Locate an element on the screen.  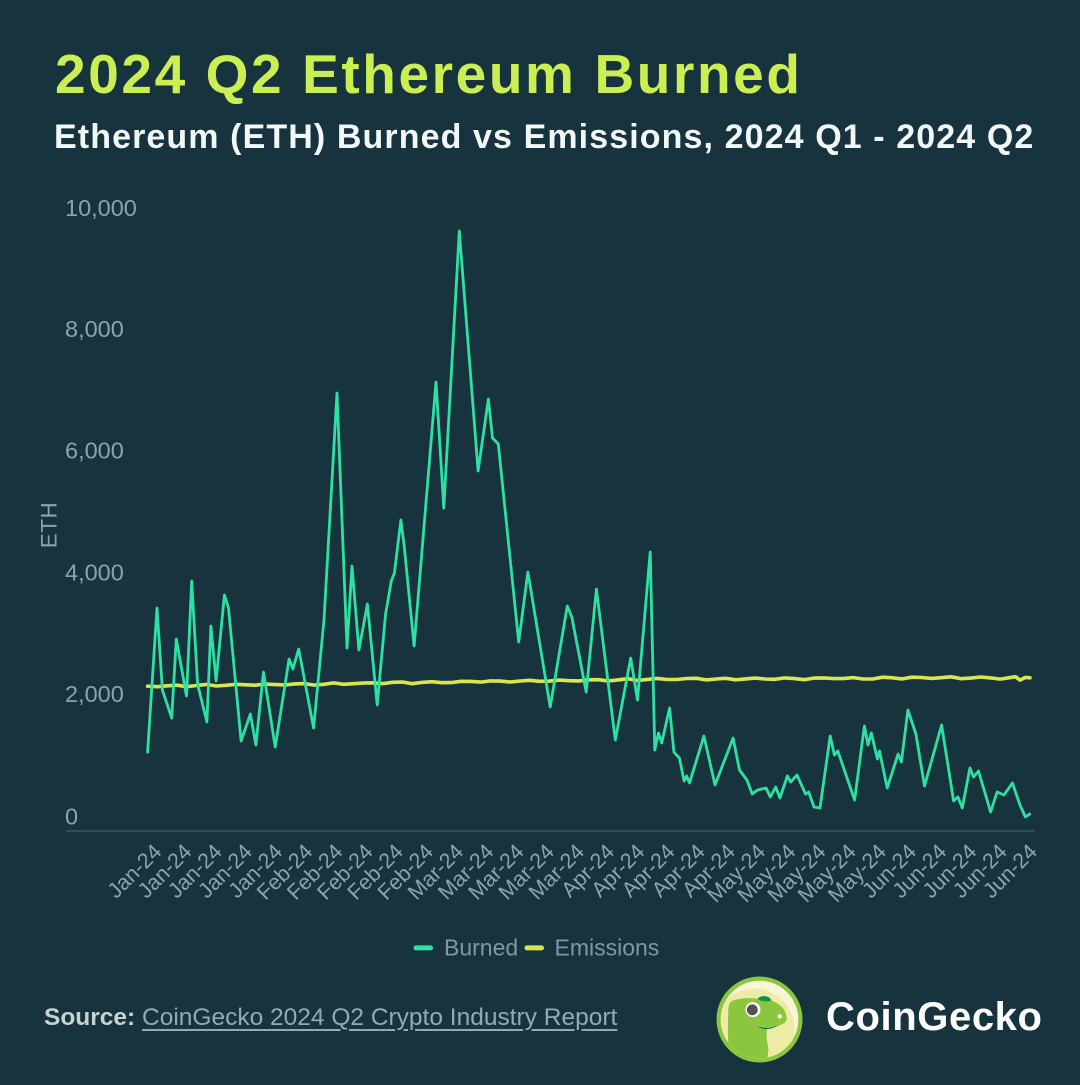
svg-text: 2,000 is located at coordinates (94, 694).